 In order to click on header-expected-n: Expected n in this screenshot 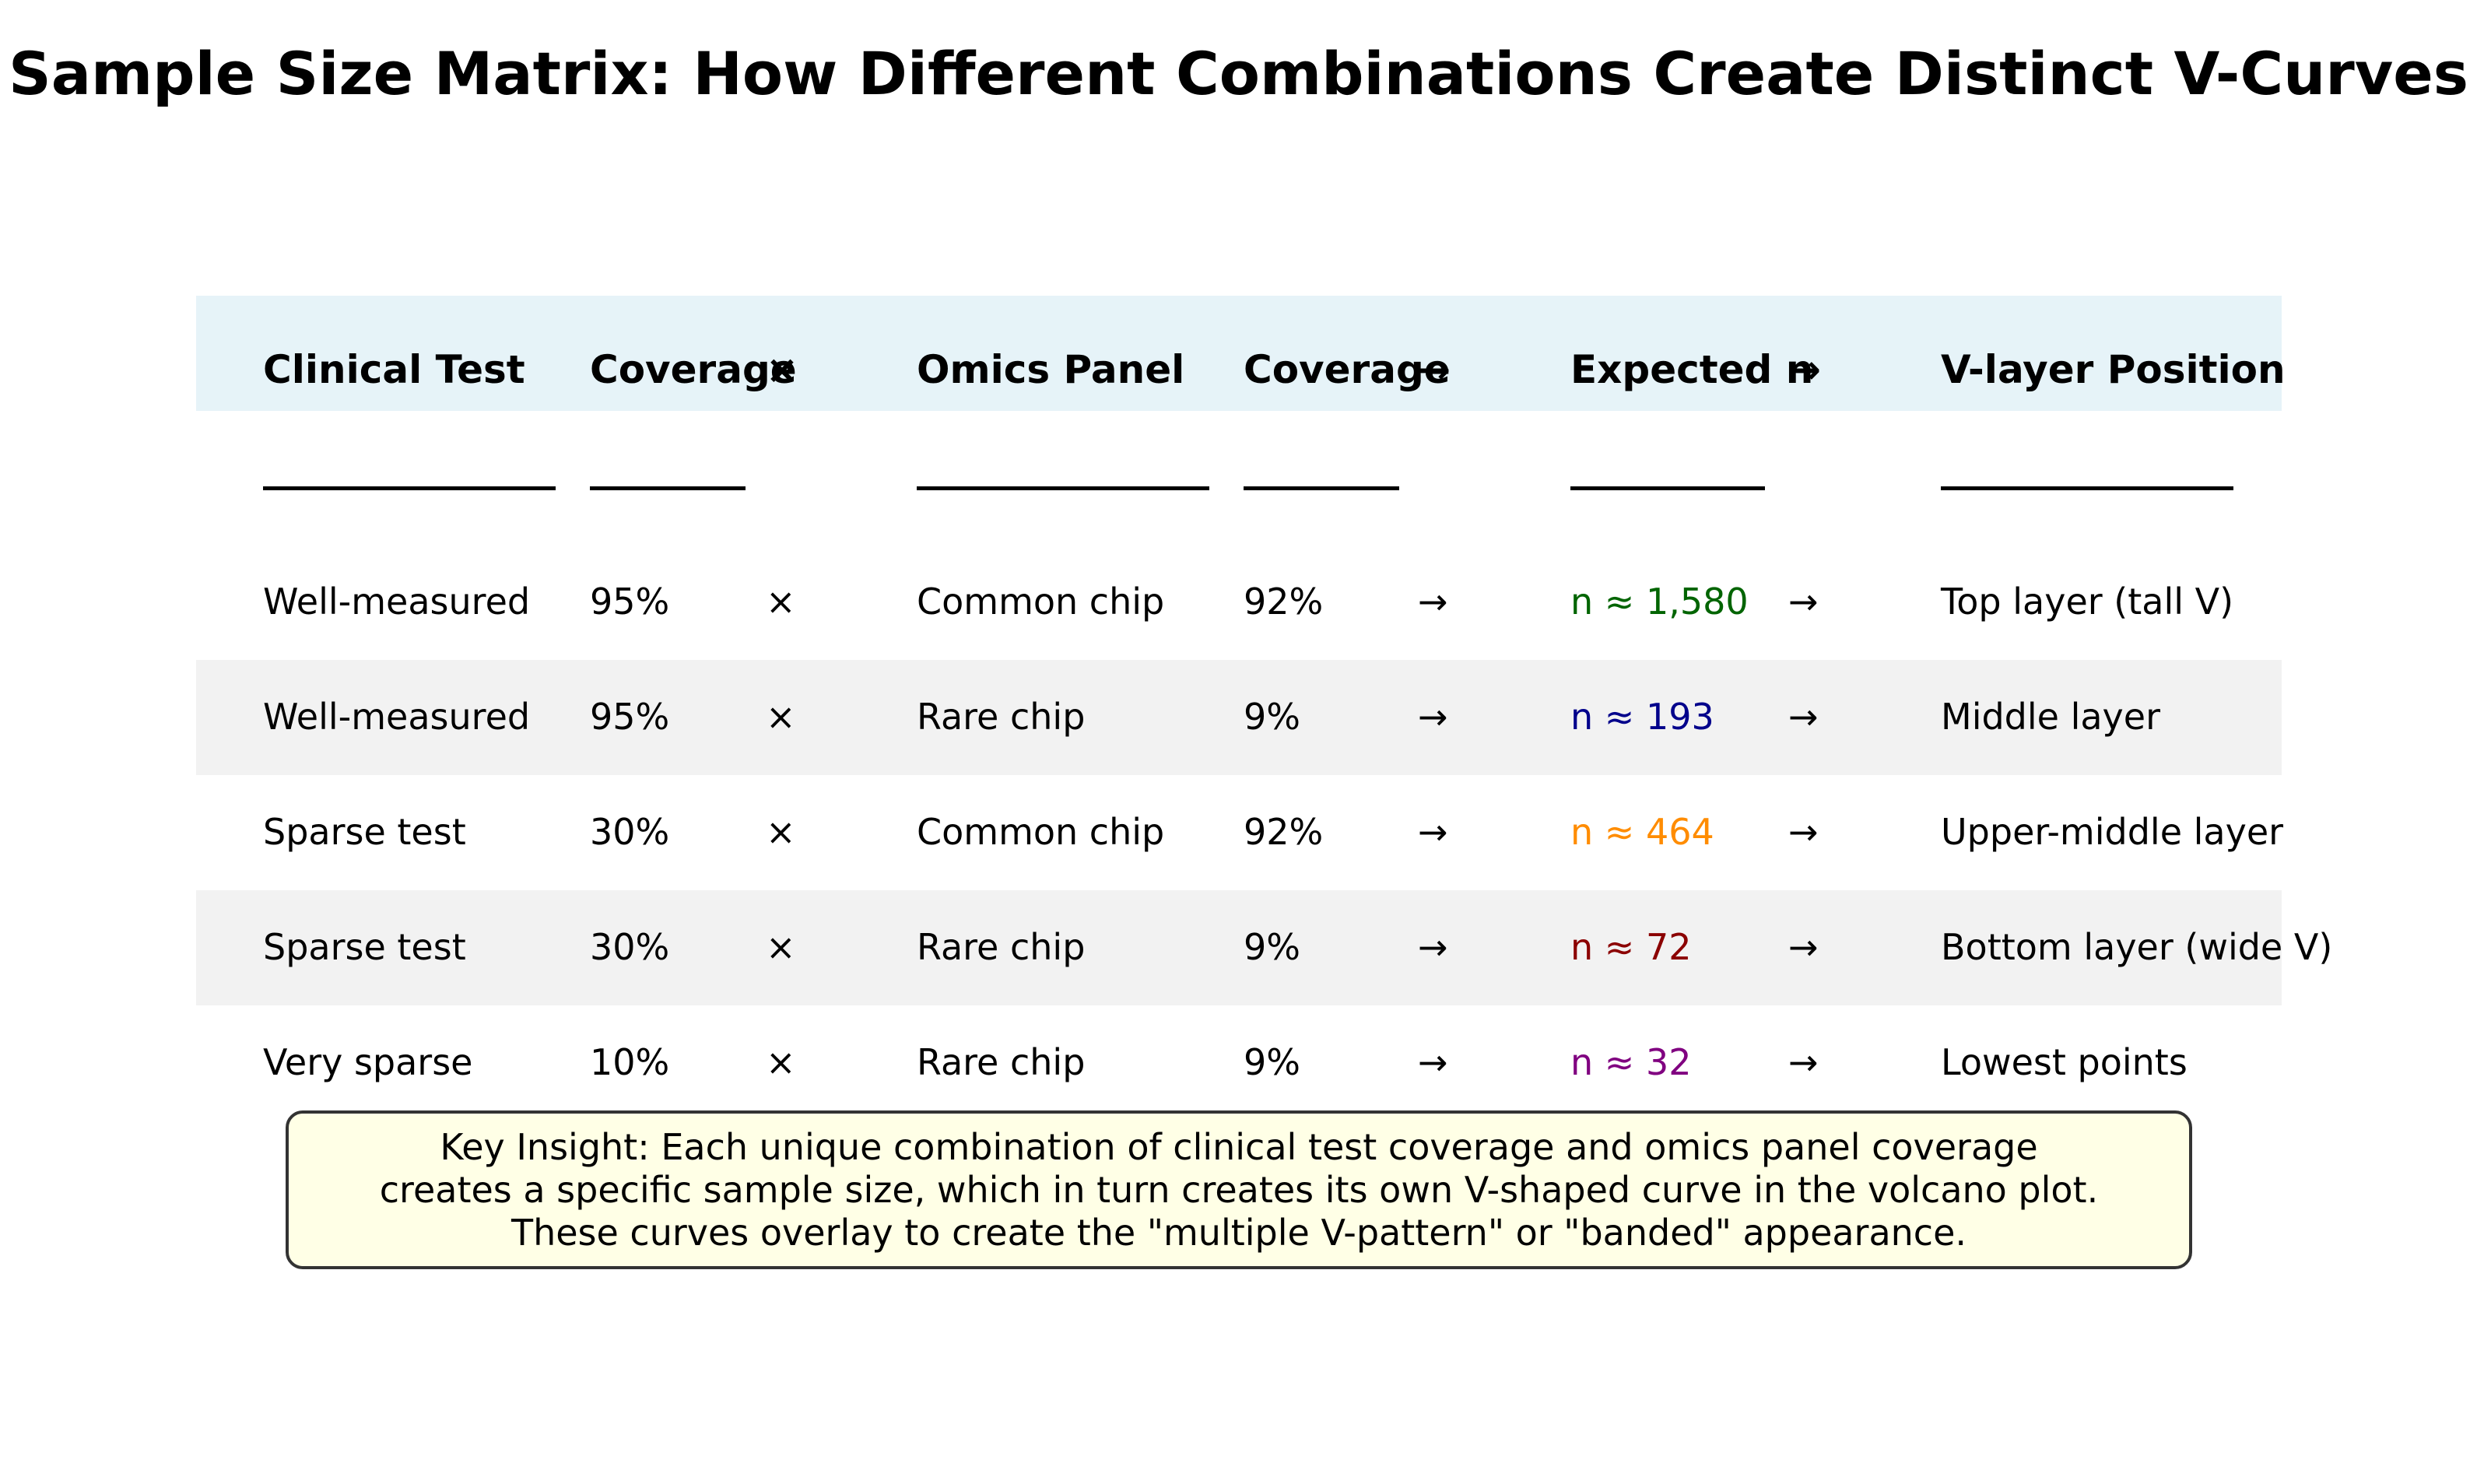, I will do `click(1692, 369)`.